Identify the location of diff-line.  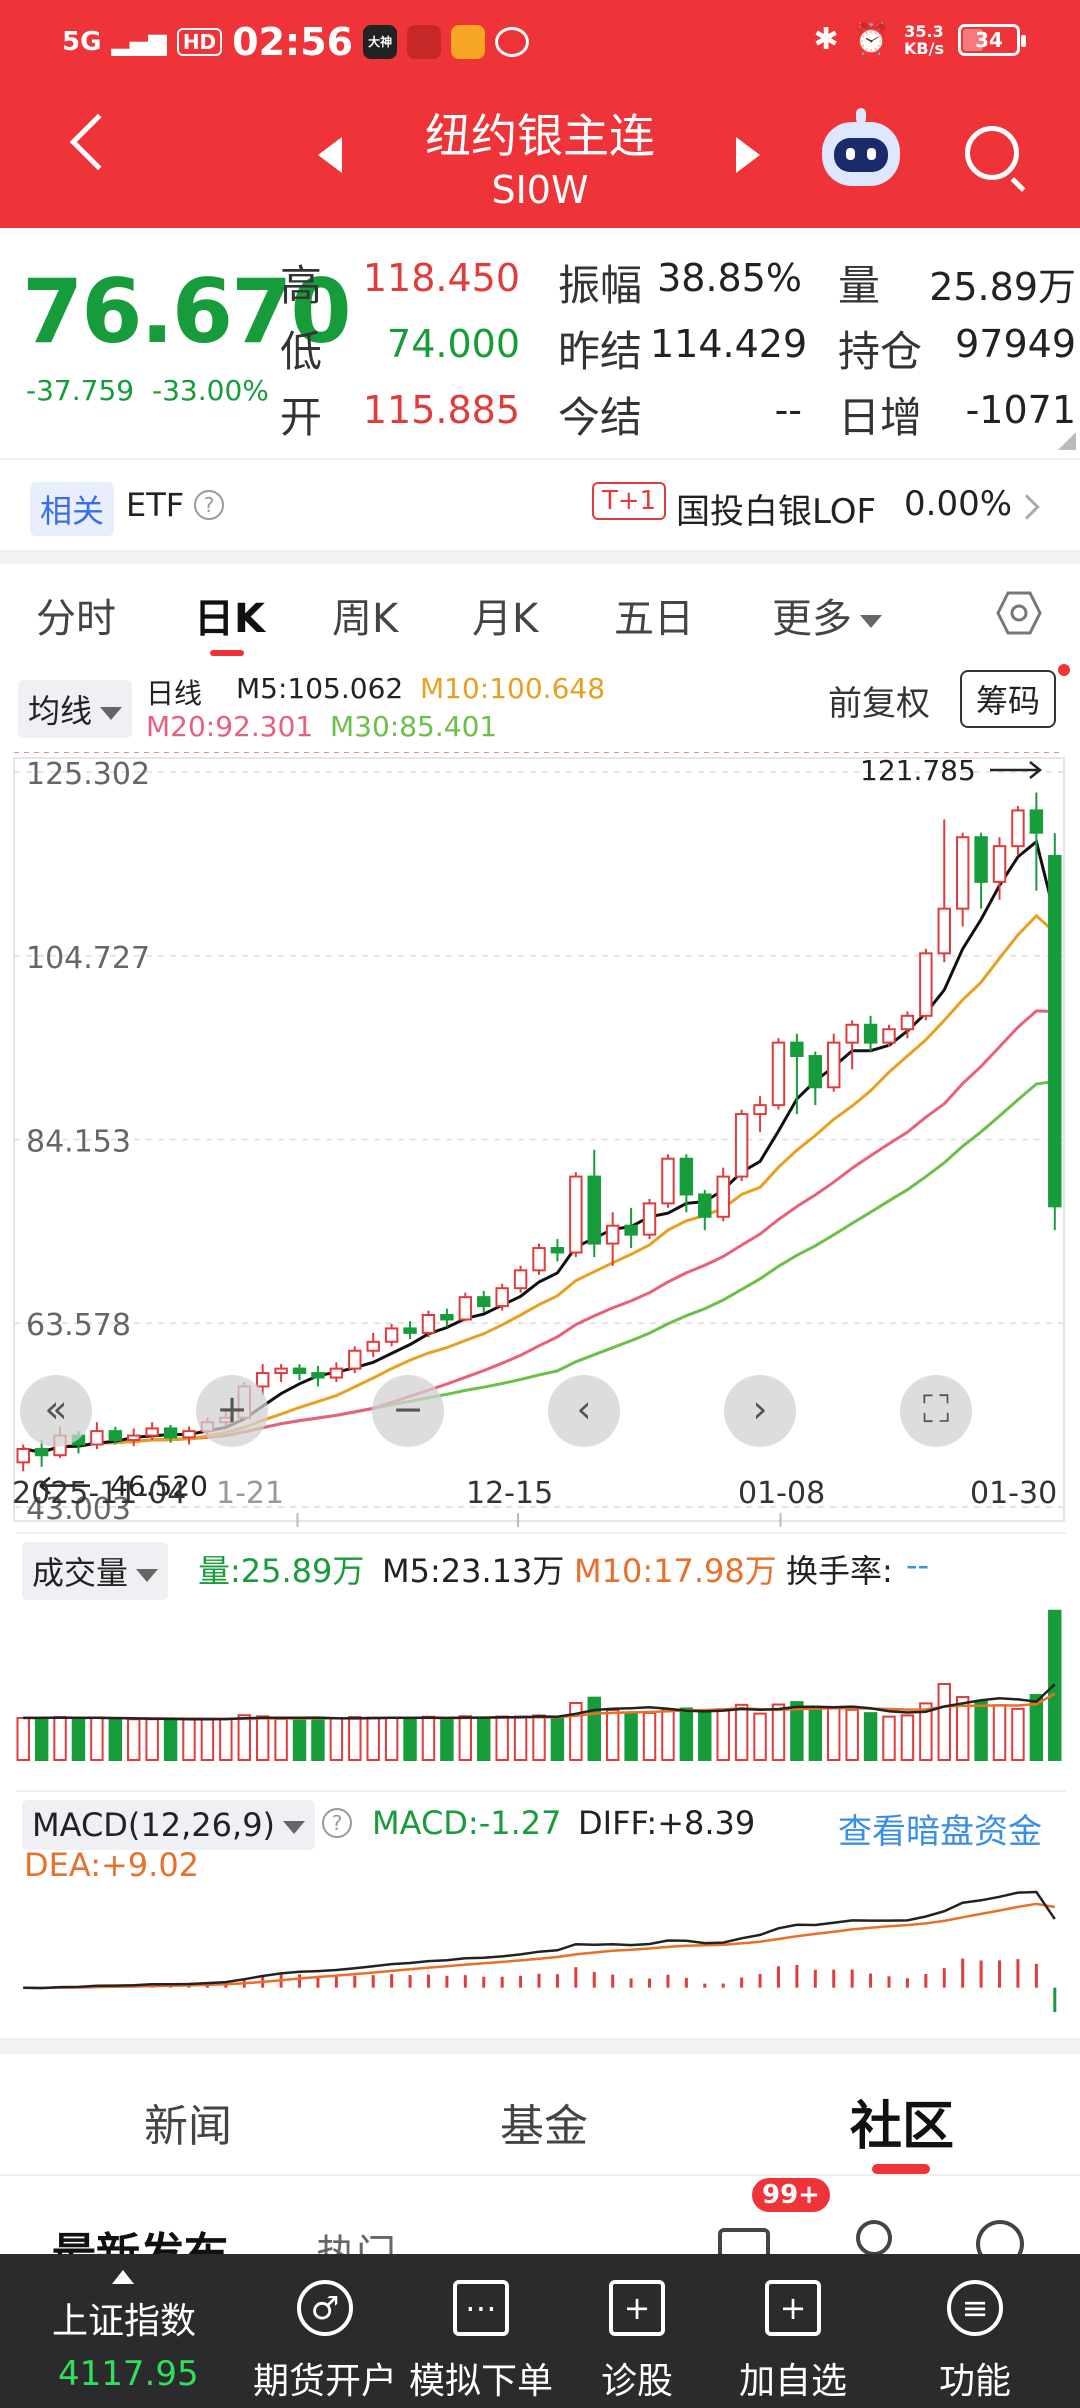
(539, 1940).